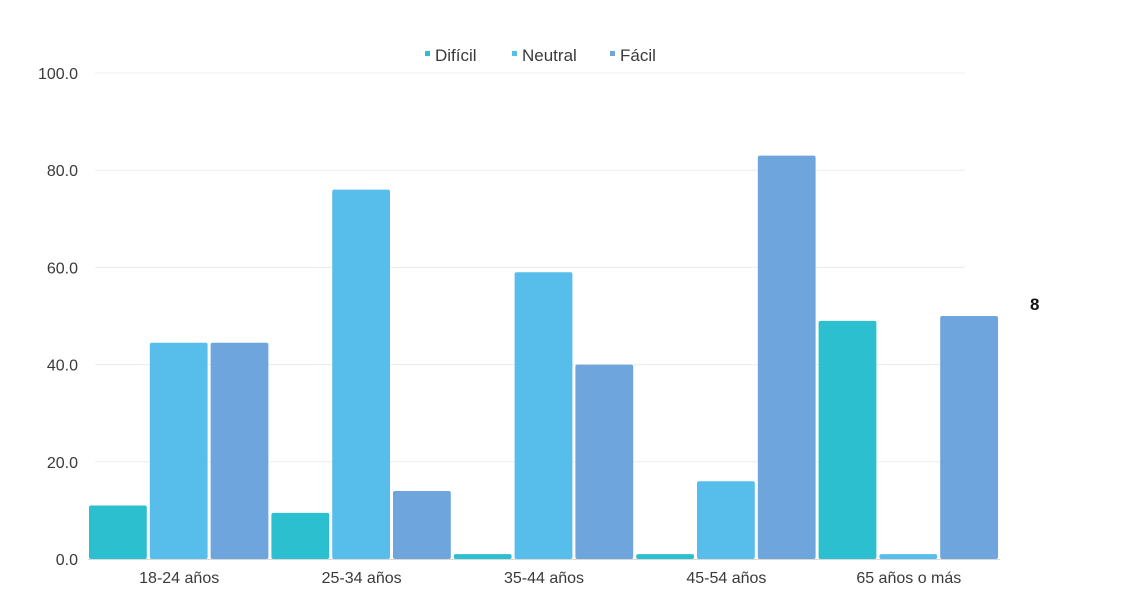 This screenshot has height=611, width=1146. Describe the element at coordinates (362, 578) in the screenshot. I see `x-category-label: 25-34 años` at that location.